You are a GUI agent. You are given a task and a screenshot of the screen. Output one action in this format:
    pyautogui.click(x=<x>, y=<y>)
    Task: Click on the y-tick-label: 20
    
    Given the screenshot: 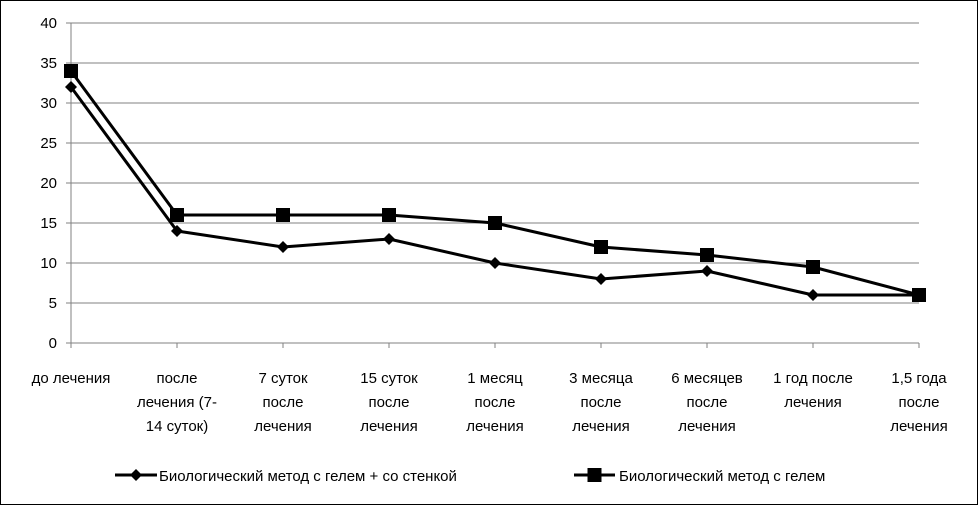 What is the action you would take?
    pyautogui.click(x=48, y=183)
    